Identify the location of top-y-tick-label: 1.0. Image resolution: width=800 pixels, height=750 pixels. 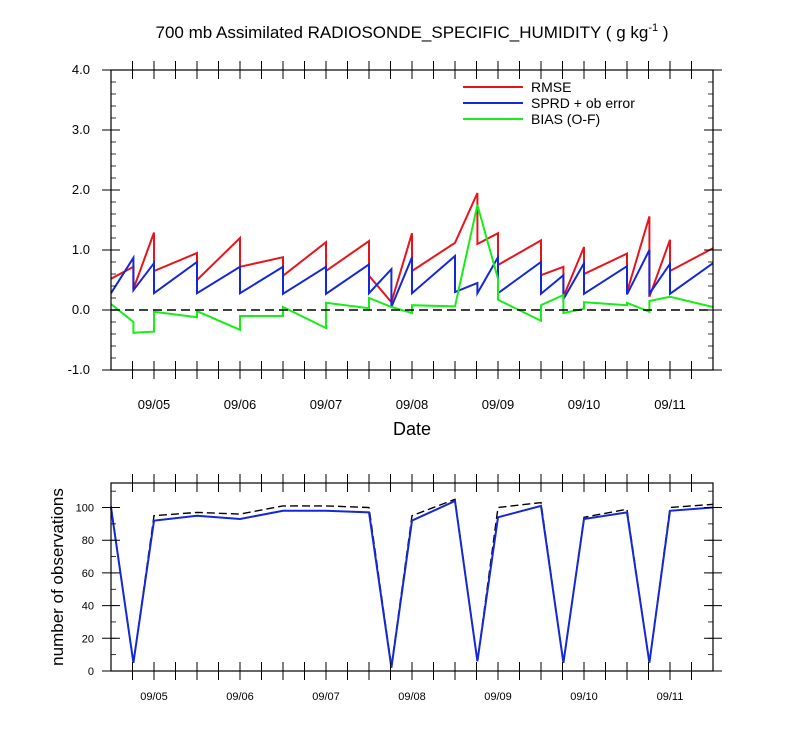
(81, 249).